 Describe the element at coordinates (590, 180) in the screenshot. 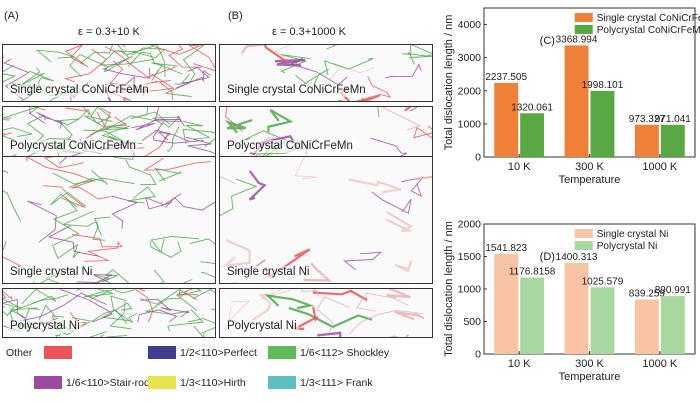

I see `x-axis-label: Temperature` at that location.